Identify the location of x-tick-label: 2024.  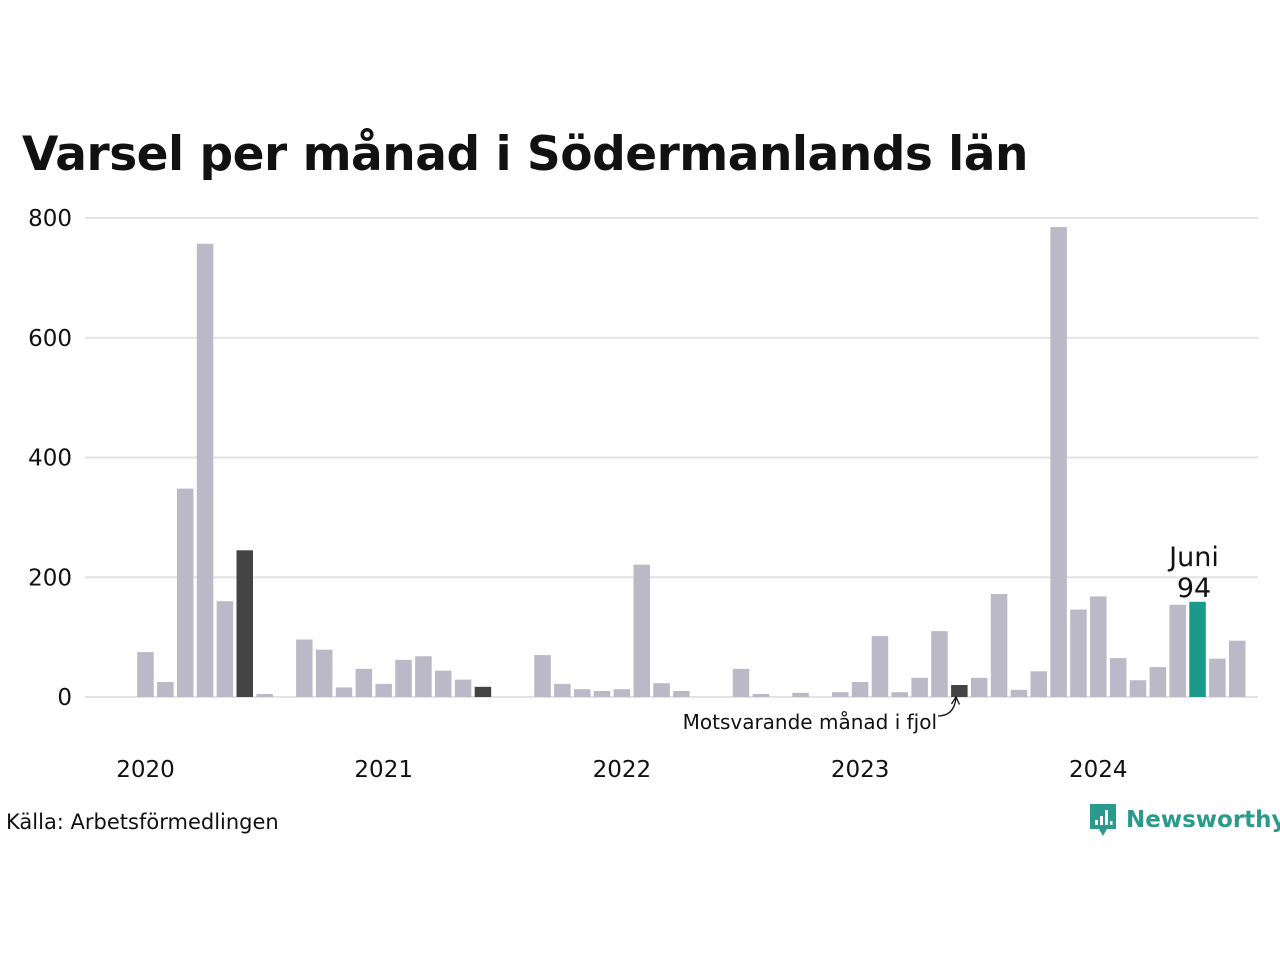
(1098, 770).